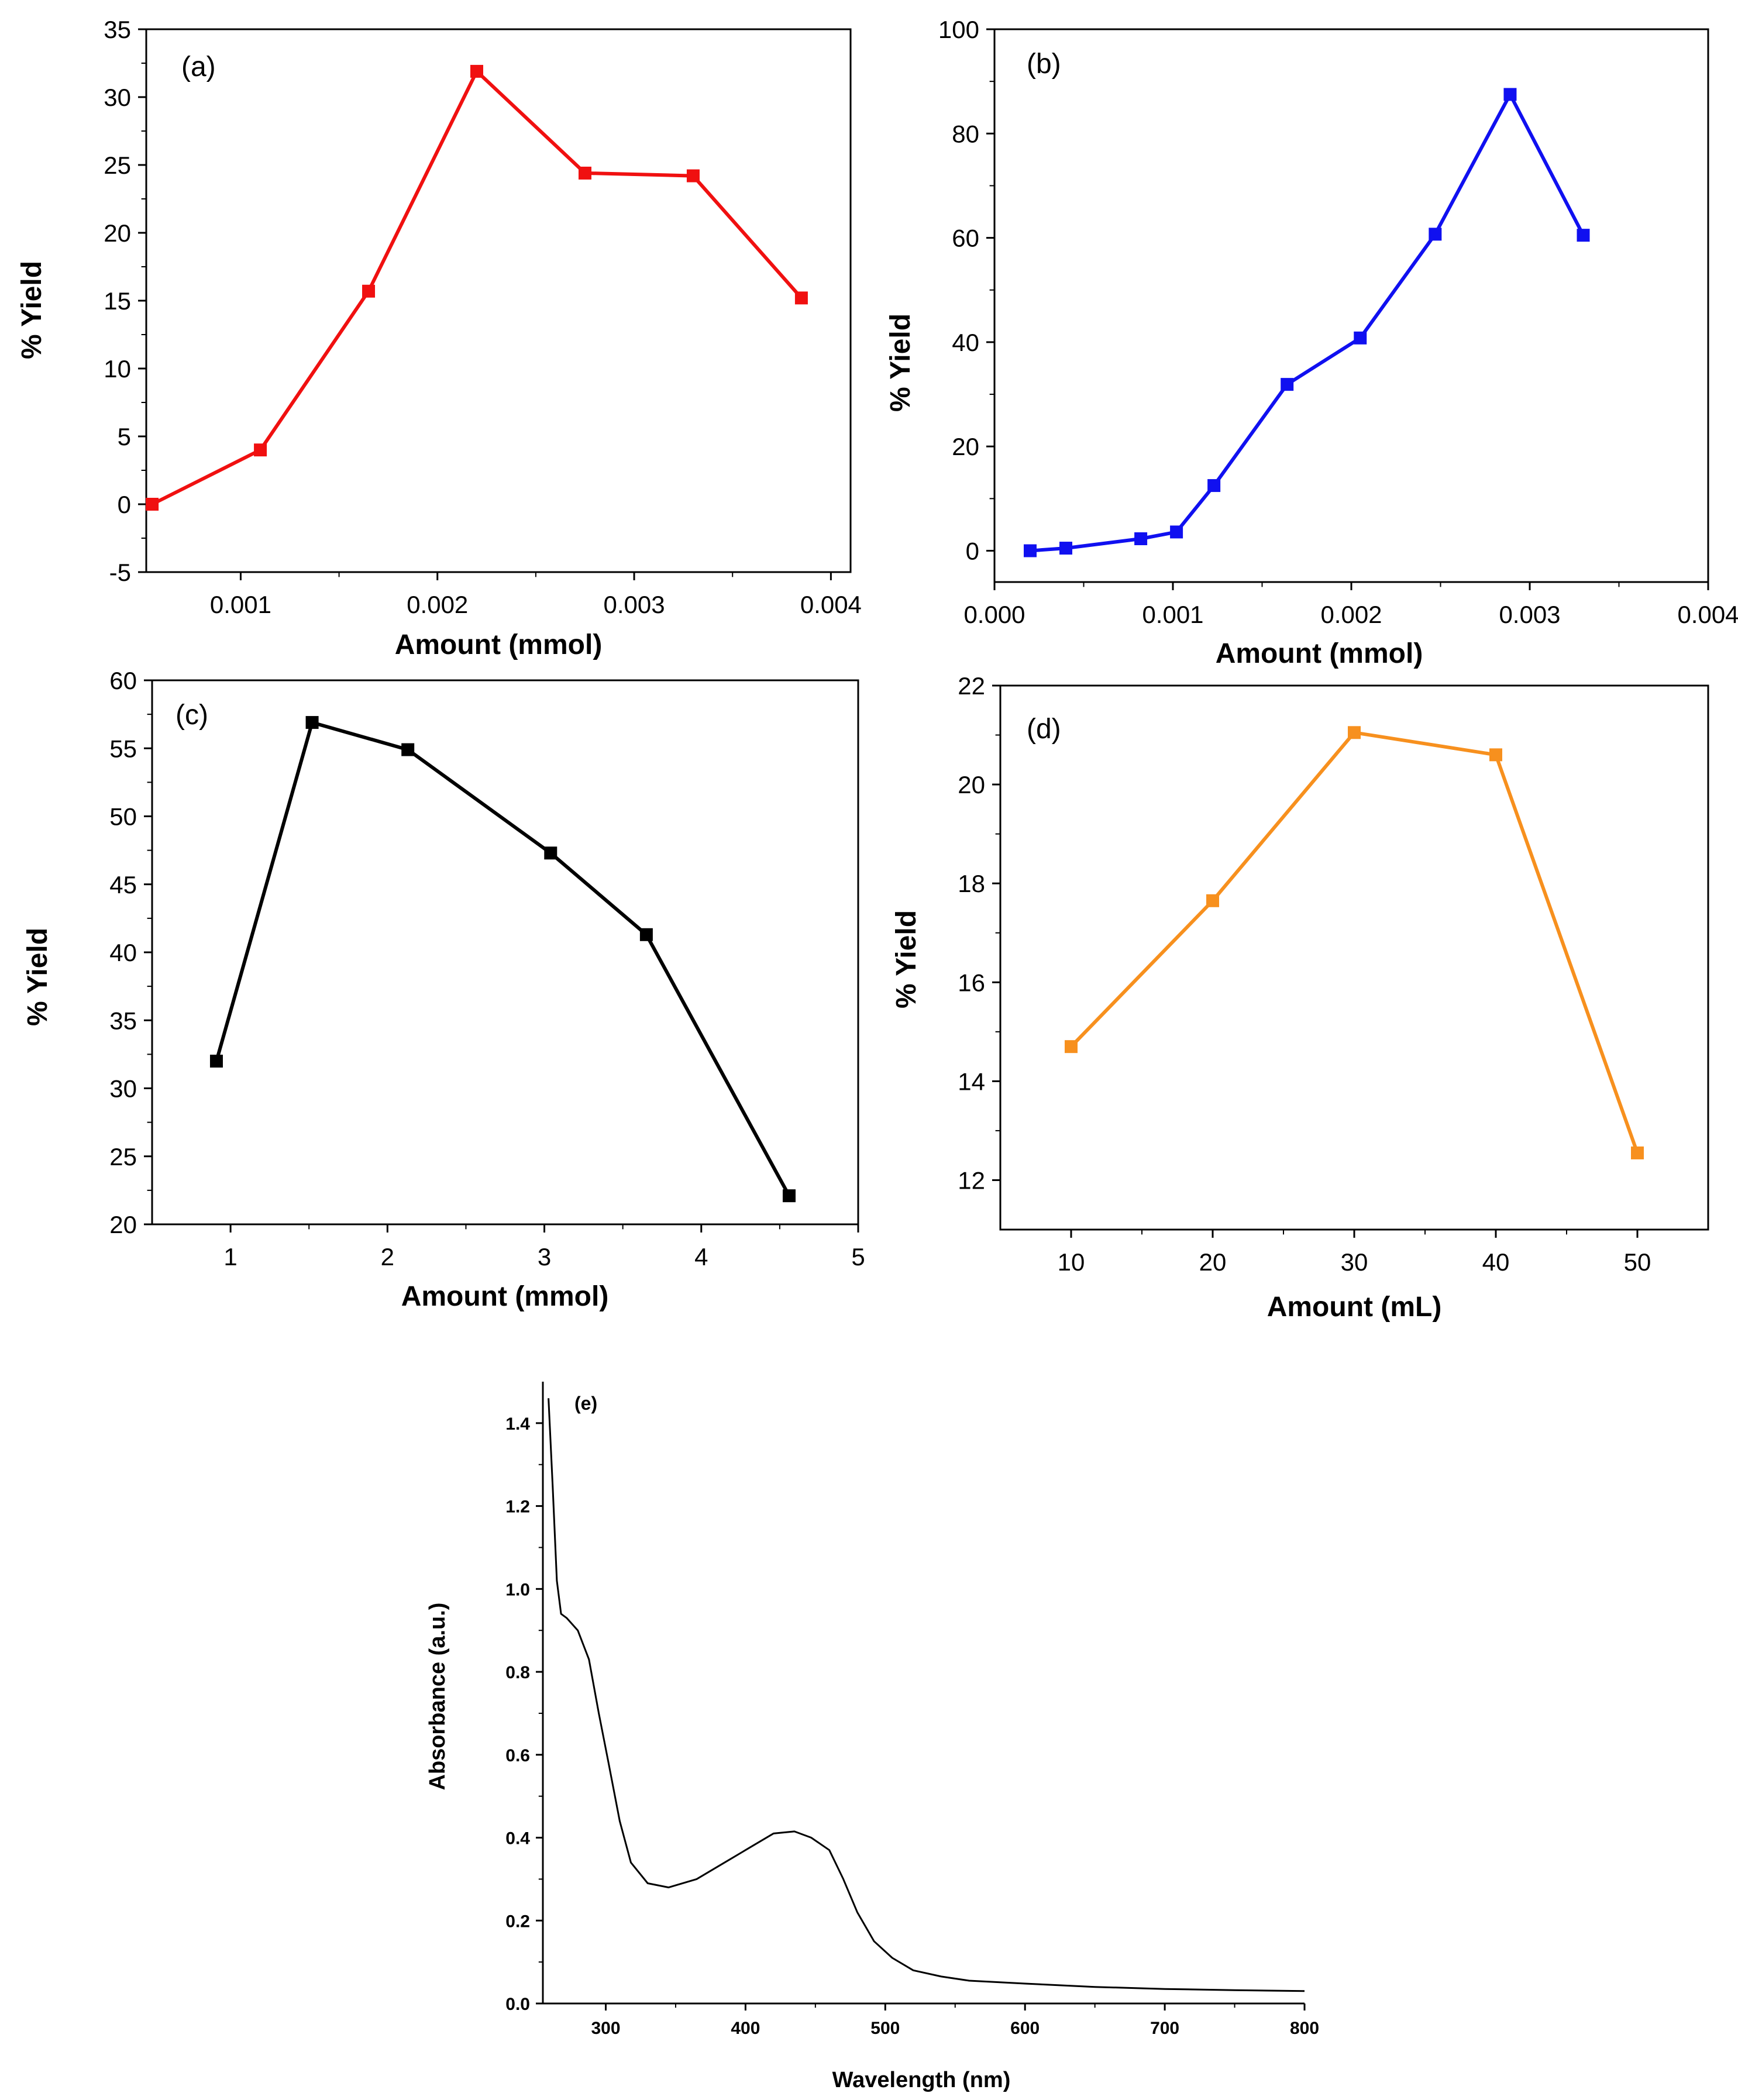  Describe the element at coordinates (1172, 614) in the screenshot. I see `x-tick-label-b-1: 0.001` at that location.